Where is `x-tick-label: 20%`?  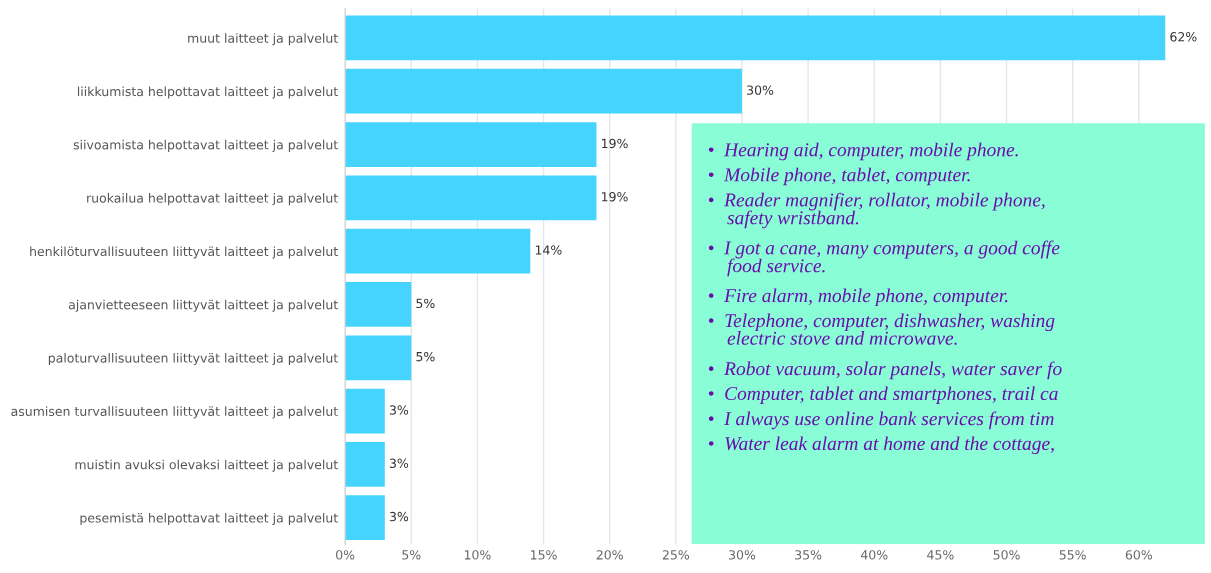 x-tick-label: 20% is located at coordinates (609, 555).